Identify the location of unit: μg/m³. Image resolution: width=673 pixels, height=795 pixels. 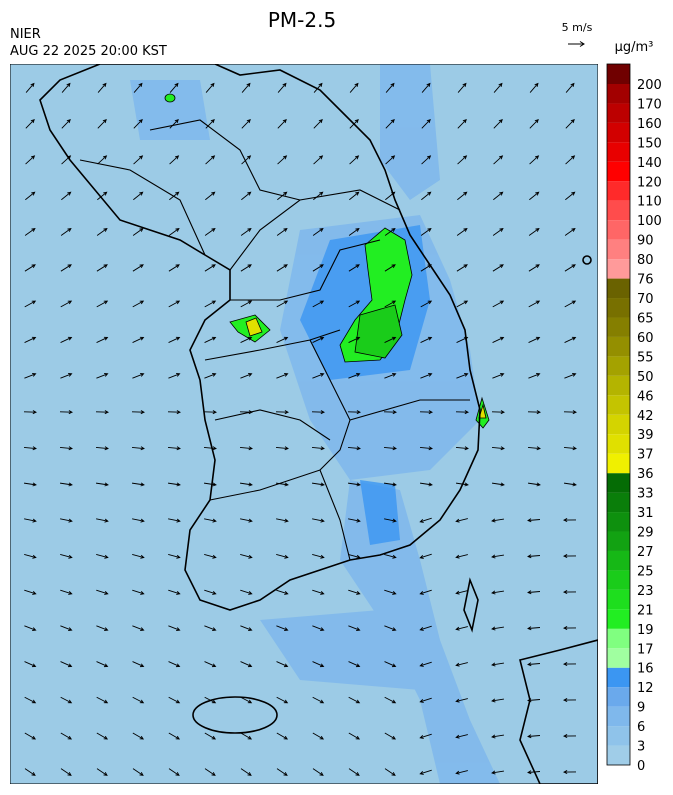
(634, 47).